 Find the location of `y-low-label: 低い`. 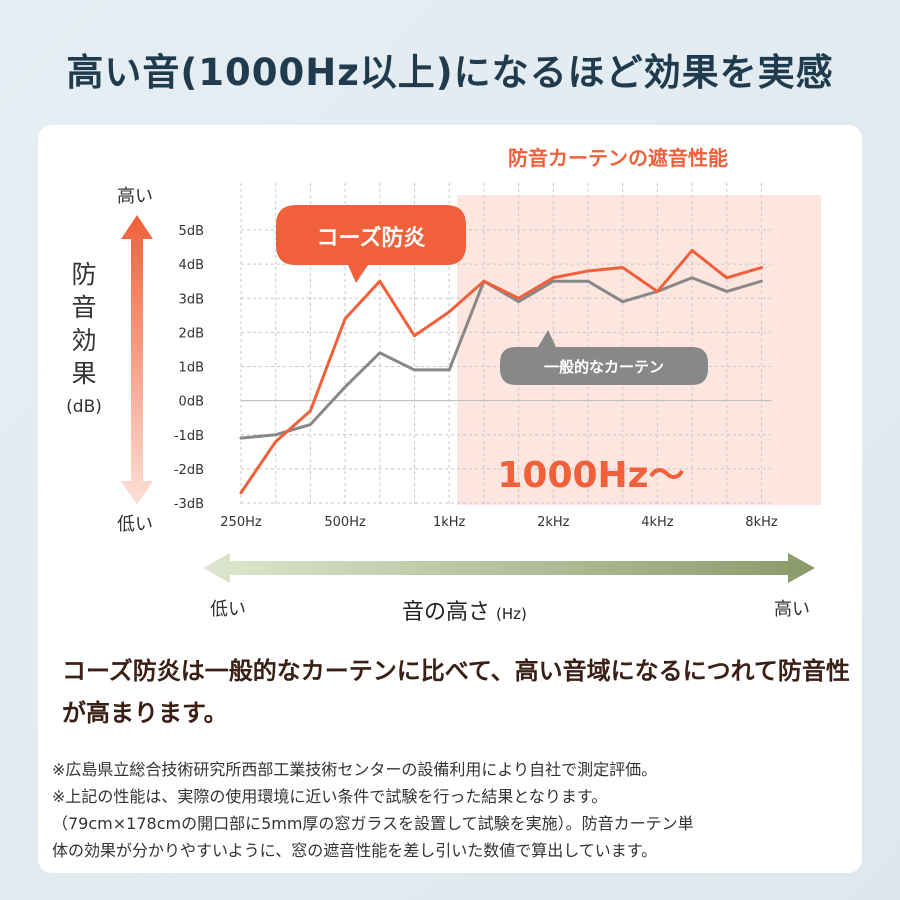

y-low-label: 低い is located at coordinates (135, 524).